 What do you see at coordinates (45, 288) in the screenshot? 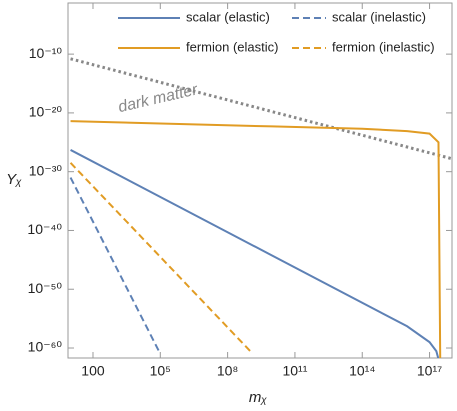
I see `y-tick-label: 10⁻⁵⁰` at bounding box center [45, 288].